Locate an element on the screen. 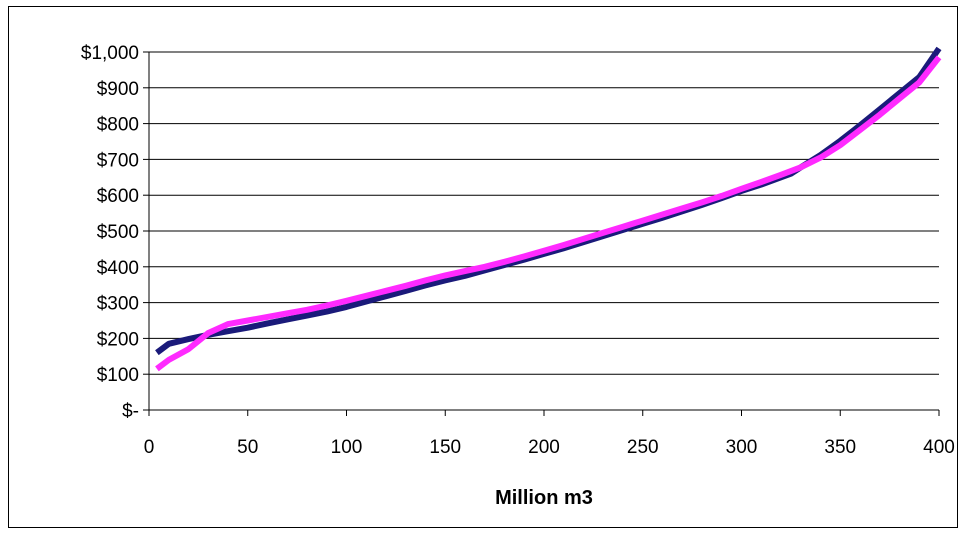  x-axis-ticks: 0 50 100 150 200 250 300 350 400 is located at coordinates (549, 434).